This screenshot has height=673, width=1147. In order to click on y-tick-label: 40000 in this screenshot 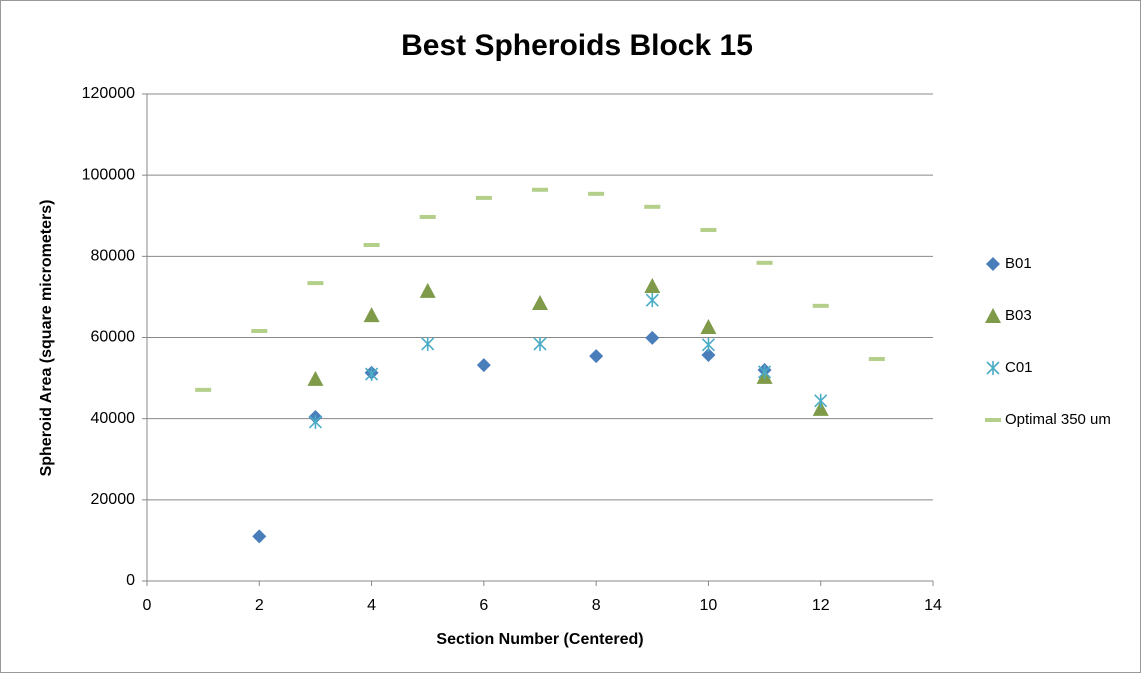, I will do `click(113, 418)`.